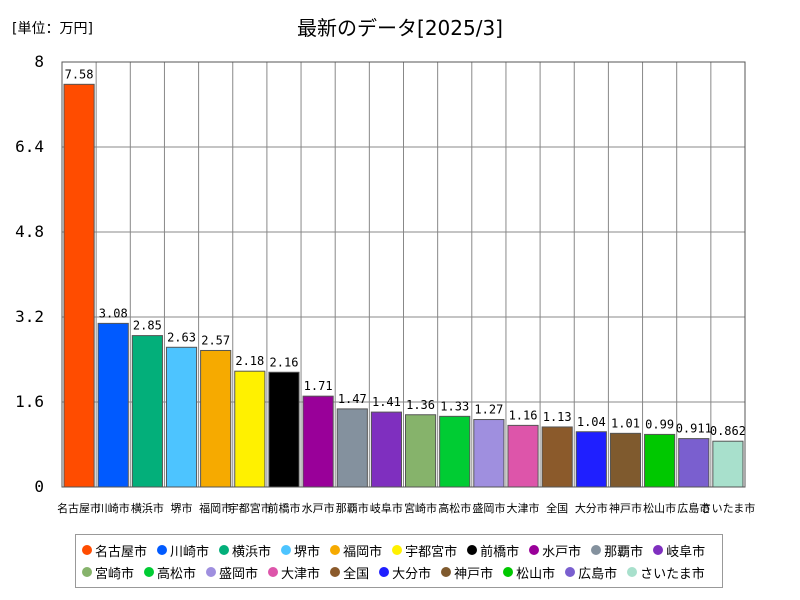 The image size is (800, 600). Describe the element at coordinates (454, 508) in the screenshot. I see `x-tick-label: 高松市` at that location.